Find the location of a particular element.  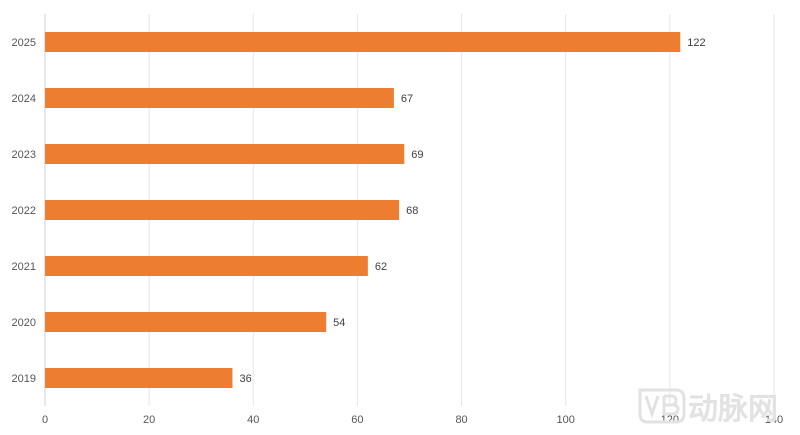

data-label-2020: 54 is located at coordinates (339, 323).